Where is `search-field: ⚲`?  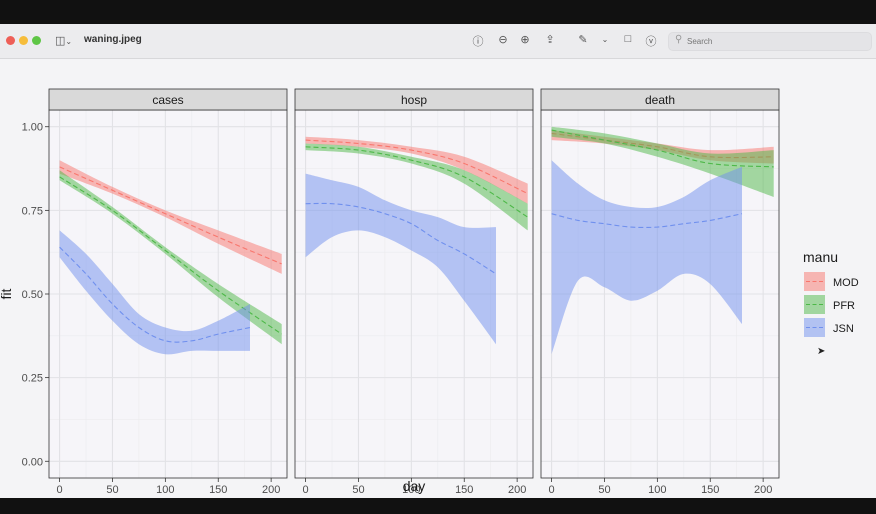 search-field: ⚲ is located at coordinates (770, 41).